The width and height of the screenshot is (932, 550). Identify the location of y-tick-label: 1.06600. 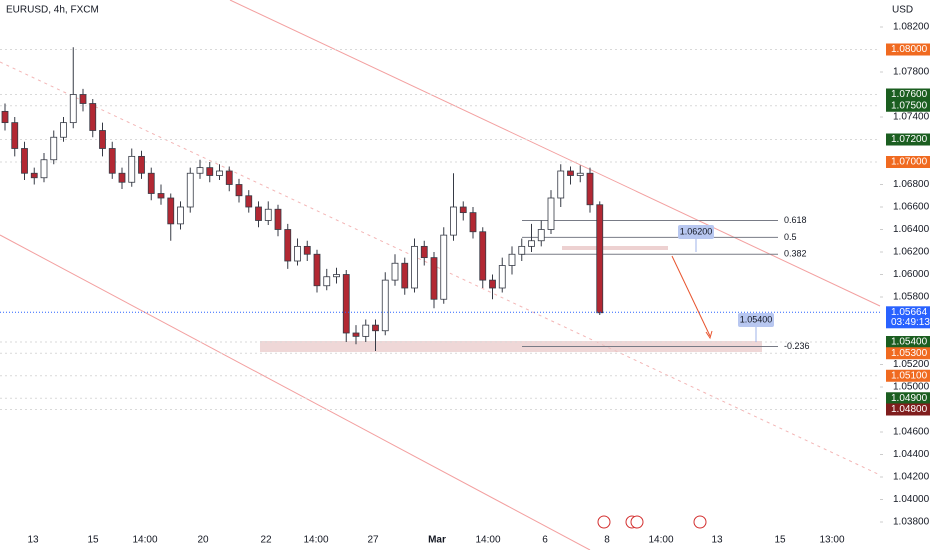
(911, 207).